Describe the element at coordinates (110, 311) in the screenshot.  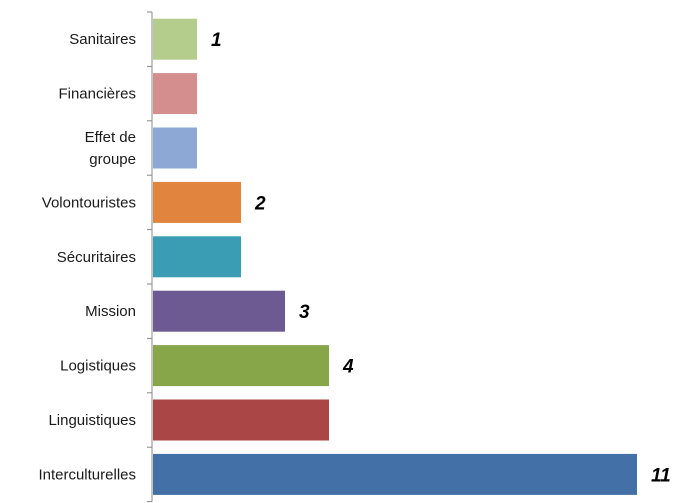
I see `category-label: Mission` at that location.